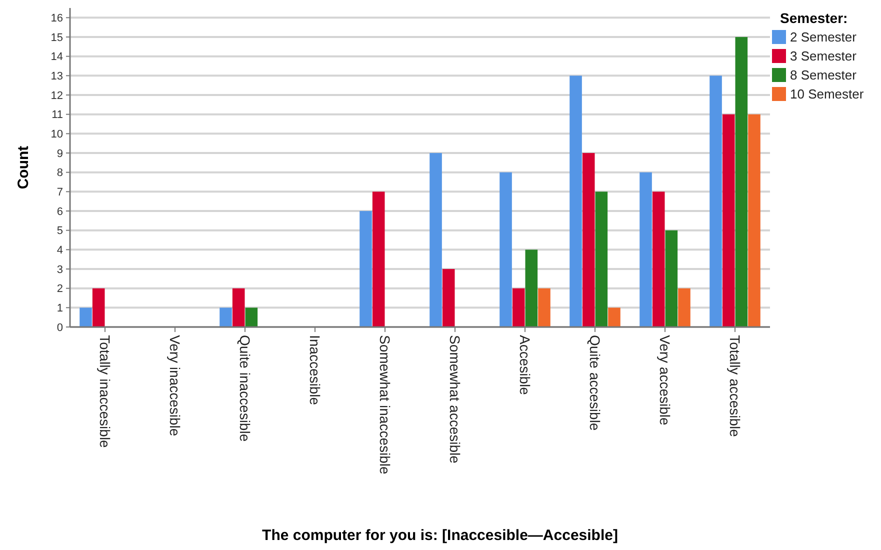  What do you see at coordinates (824, 56) in the screenshot?
I see `legend-label: 3 Semester` at bounding box center [824, 56].